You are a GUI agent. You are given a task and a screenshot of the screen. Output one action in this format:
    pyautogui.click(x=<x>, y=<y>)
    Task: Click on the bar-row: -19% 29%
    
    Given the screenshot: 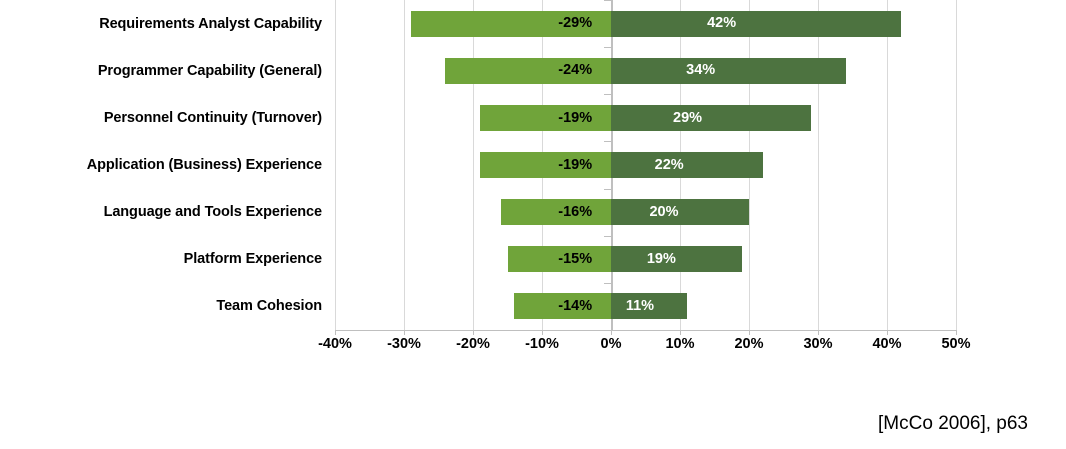 What is the action you would take?
    pyautogui.click(x=645, y=117)
    